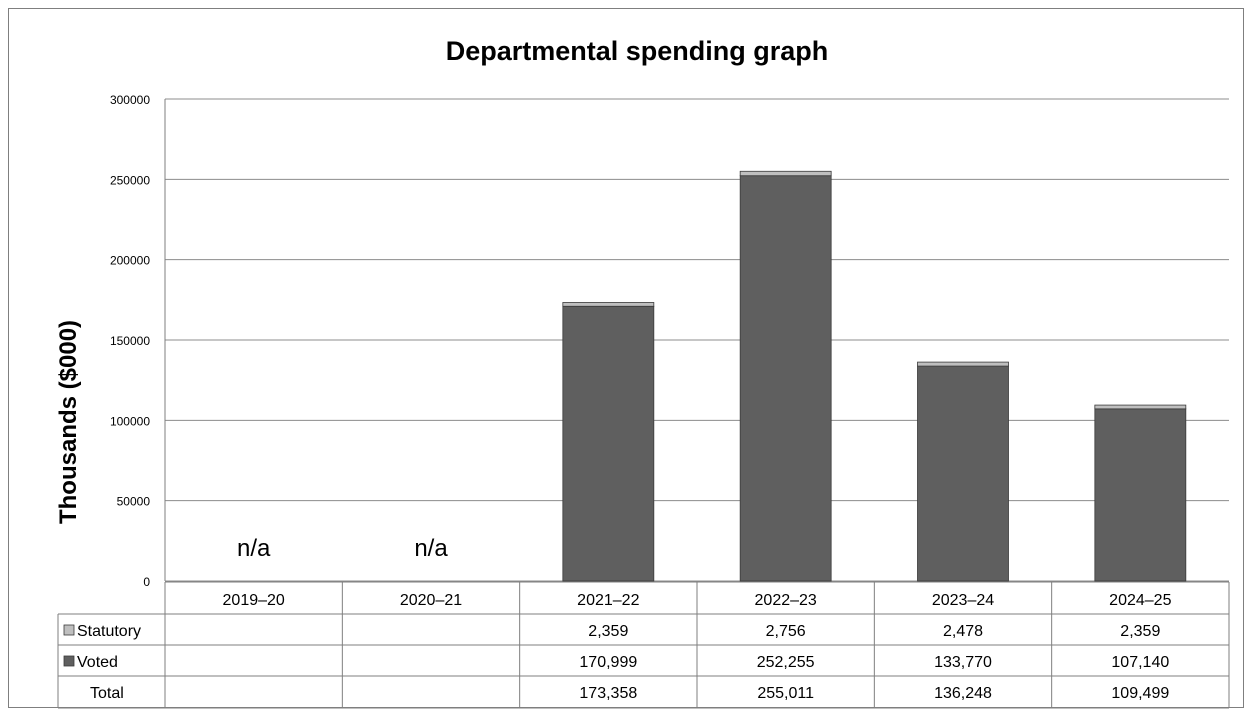 The height and width of the screenshot is (711, 1255). I want to click on x-tick-label: 2020–21, so click(431, 600).